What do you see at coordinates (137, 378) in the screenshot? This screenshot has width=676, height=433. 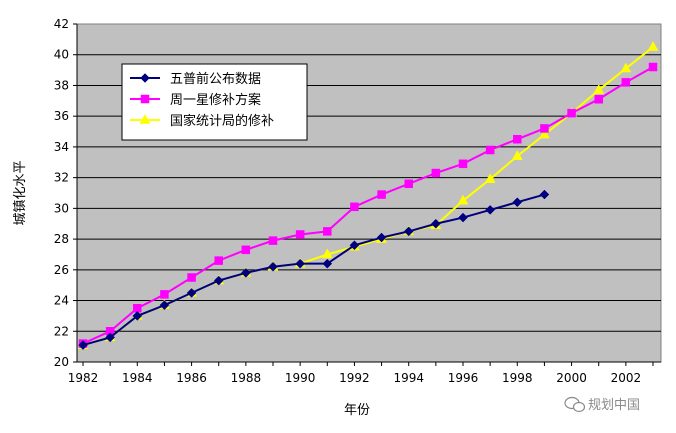 I see `x-tick-label: 1984` at bounding box center [137, 378].